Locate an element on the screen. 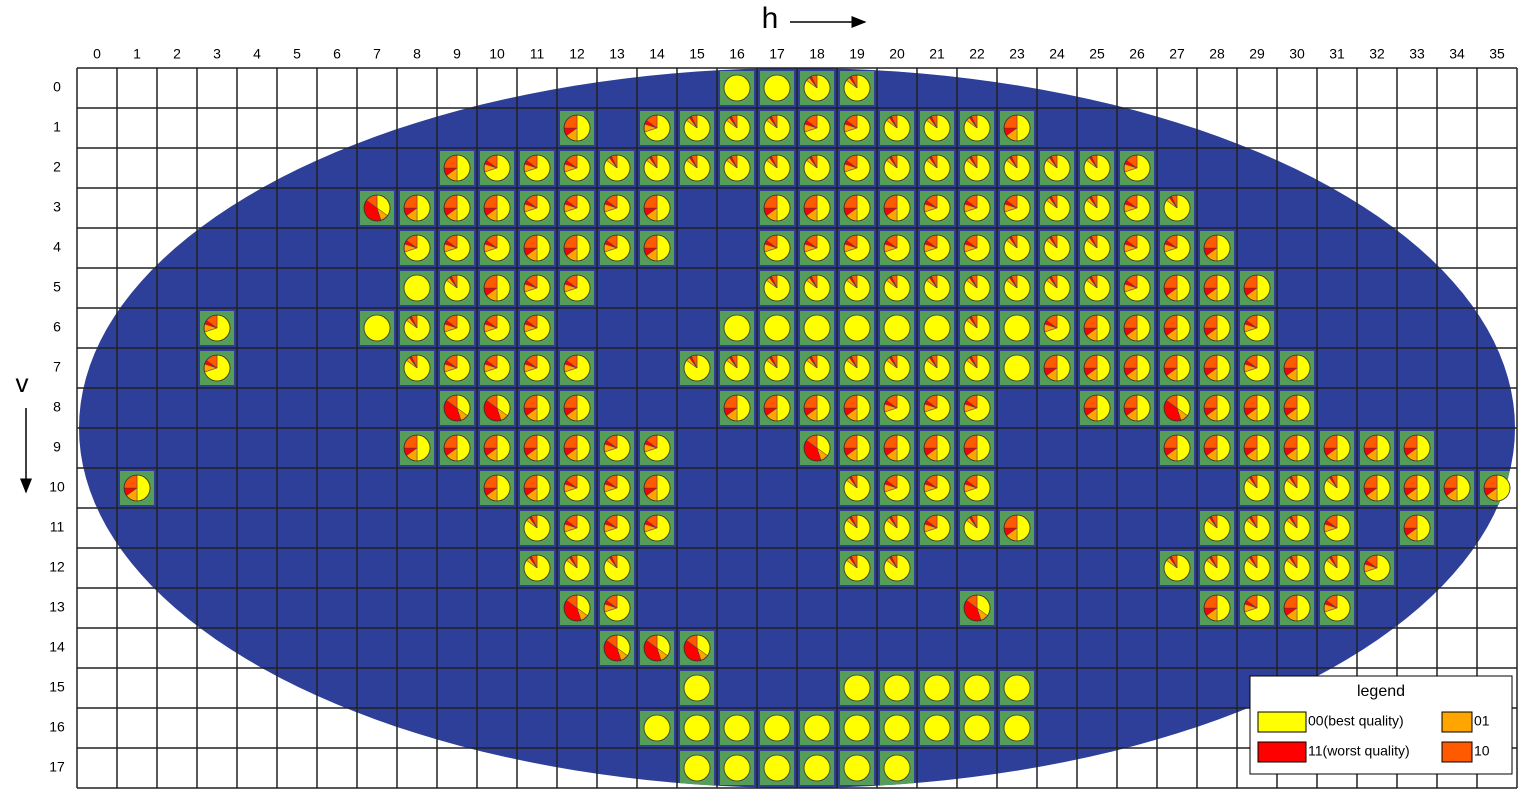  v-axis-label: v is located at coordinates (22, 383).